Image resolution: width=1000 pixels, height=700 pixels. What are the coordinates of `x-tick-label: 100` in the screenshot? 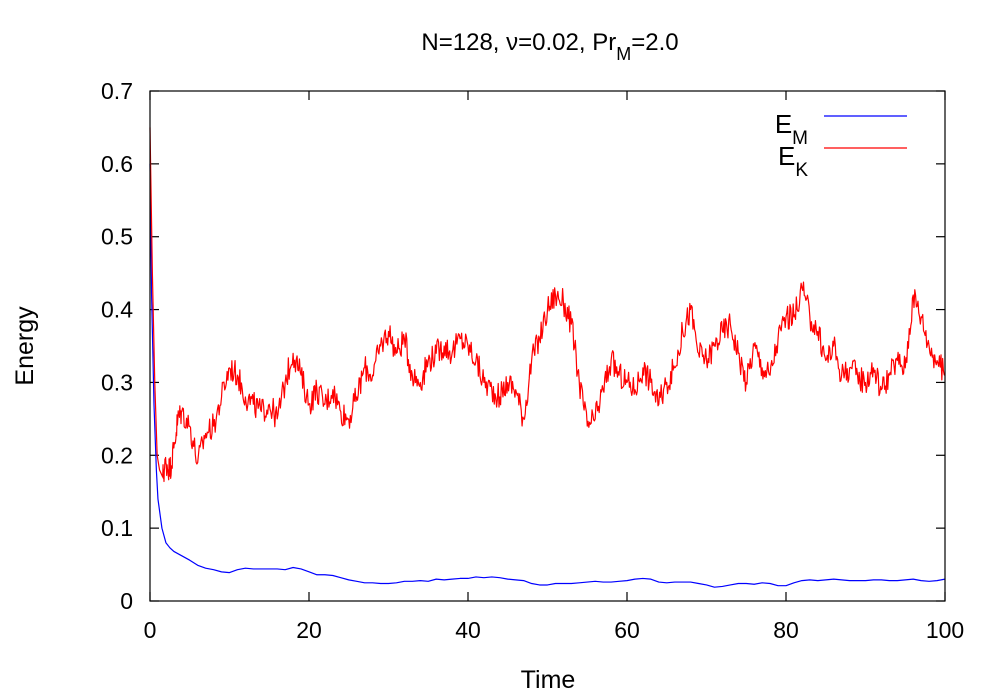 It's located at (945, 630).